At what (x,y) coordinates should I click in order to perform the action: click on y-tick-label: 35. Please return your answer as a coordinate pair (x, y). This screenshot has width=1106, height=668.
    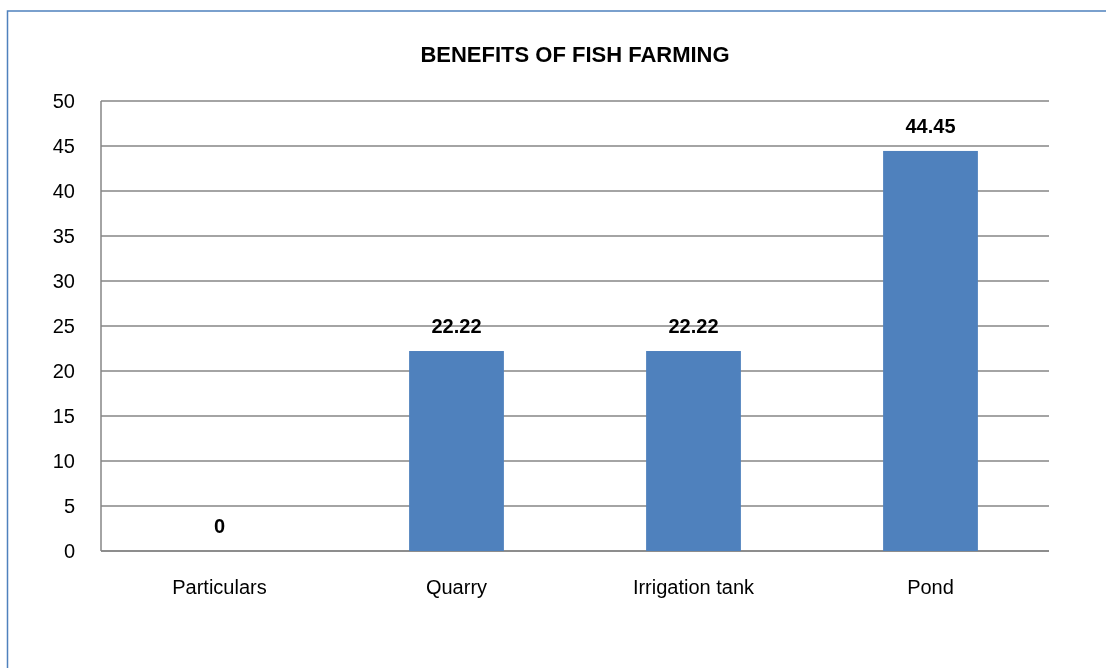
    Looking at the image, I should click on (63, 236).